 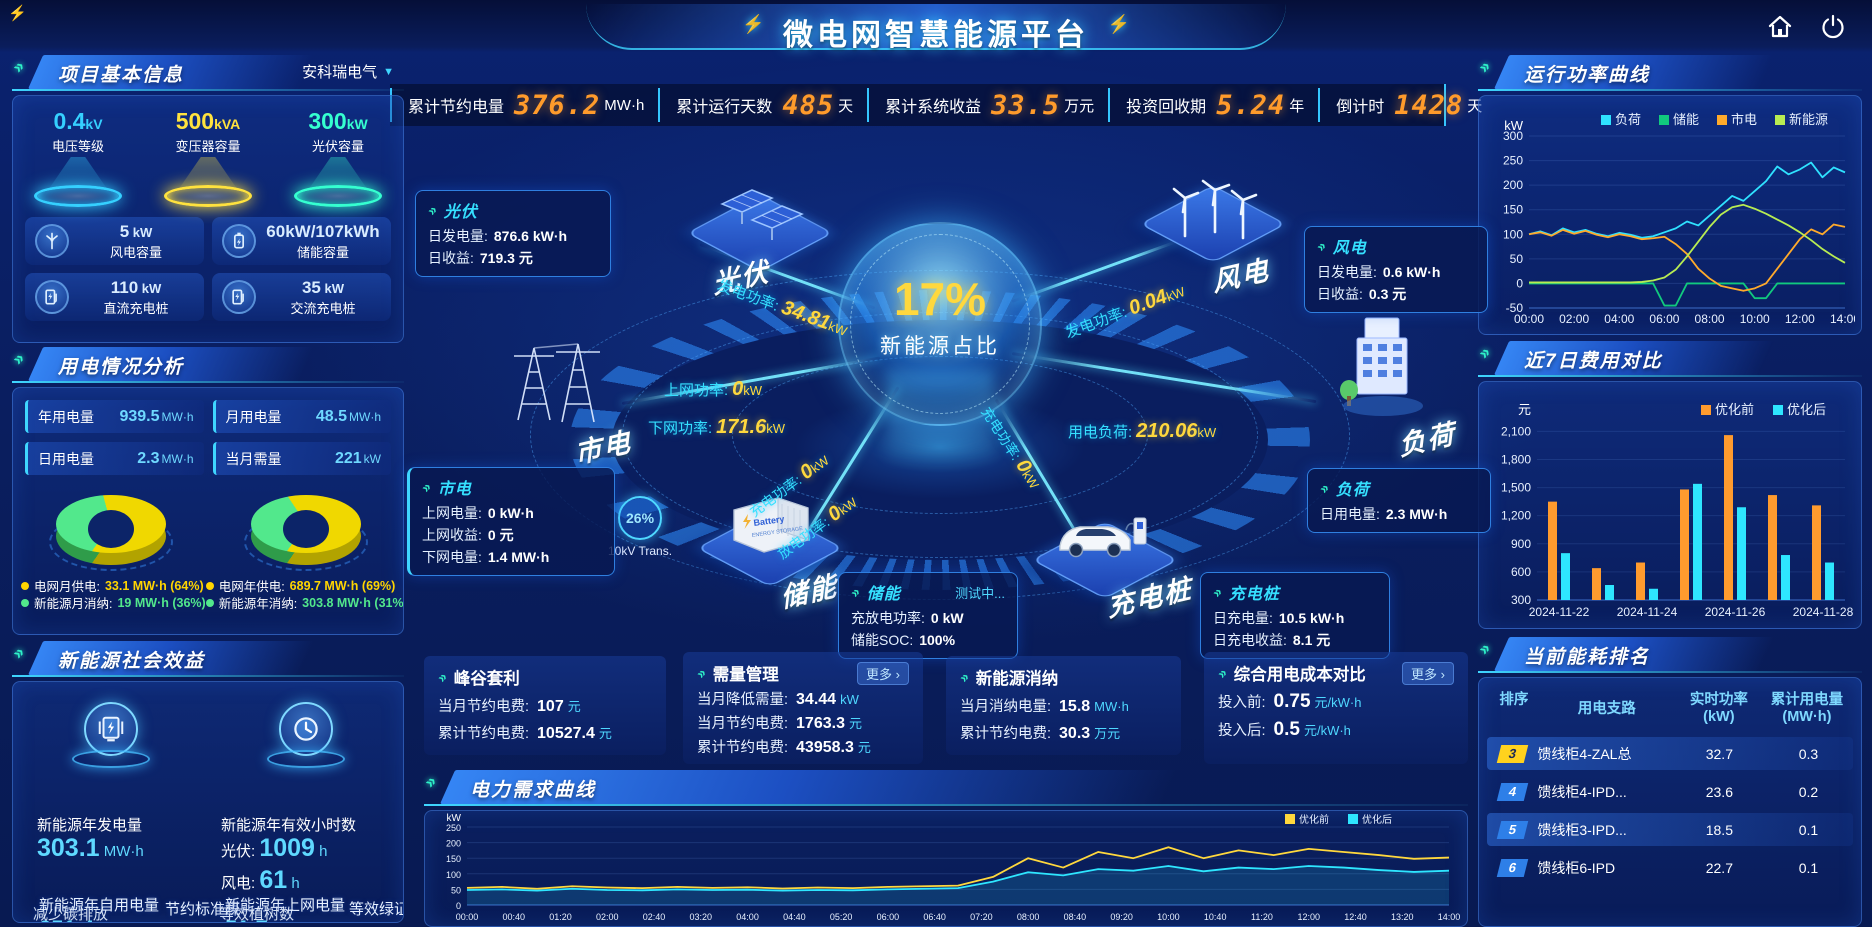 What do you see at coordinates (940, 346) in the screenshot?
I see `renewable-share-label: 新能源占比` at bounding box center [940, 346].